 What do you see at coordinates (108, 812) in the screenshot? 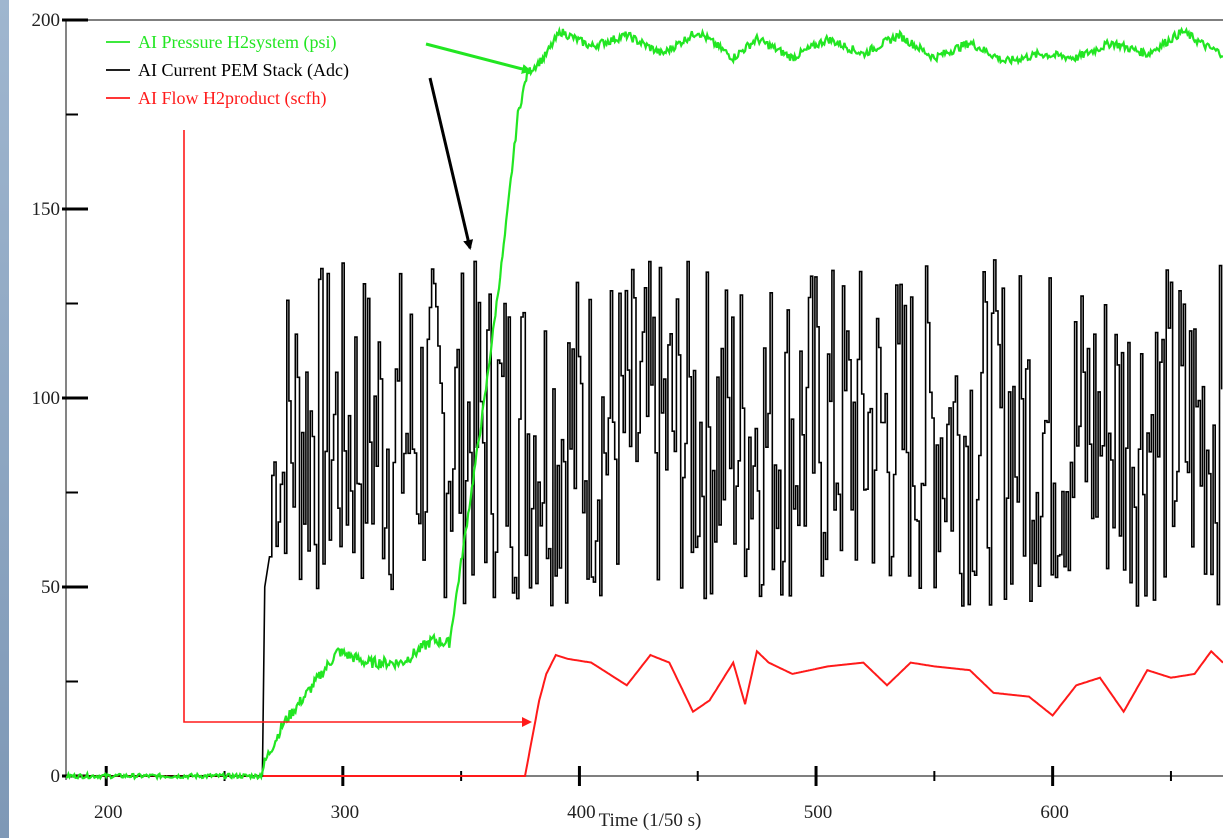
I see `x-tick-label: 200` at bounding box center [108, 812].